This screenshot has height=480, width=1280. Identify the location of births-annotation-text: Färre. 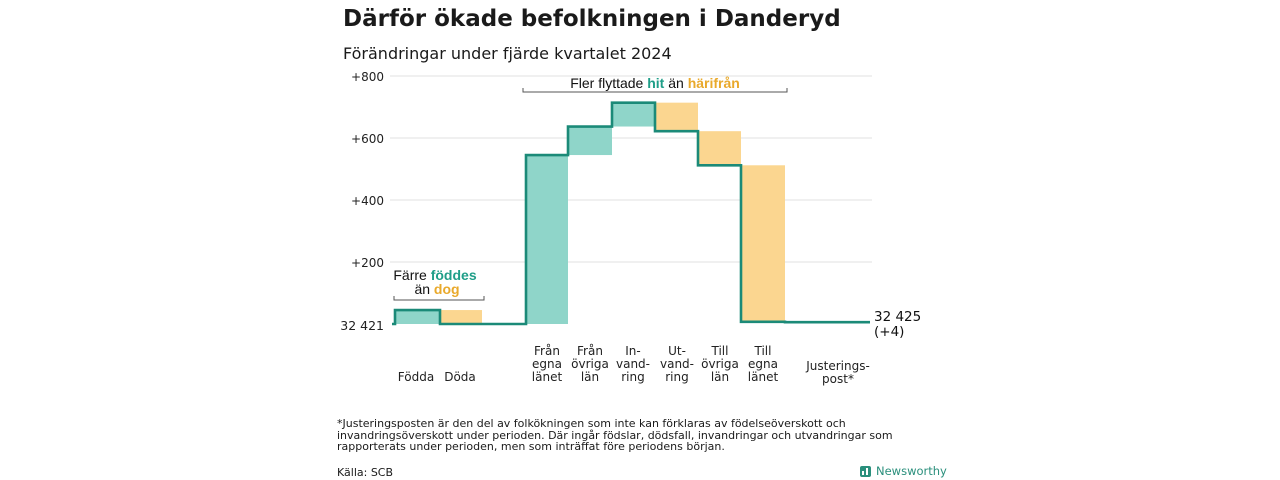
(411, 275).